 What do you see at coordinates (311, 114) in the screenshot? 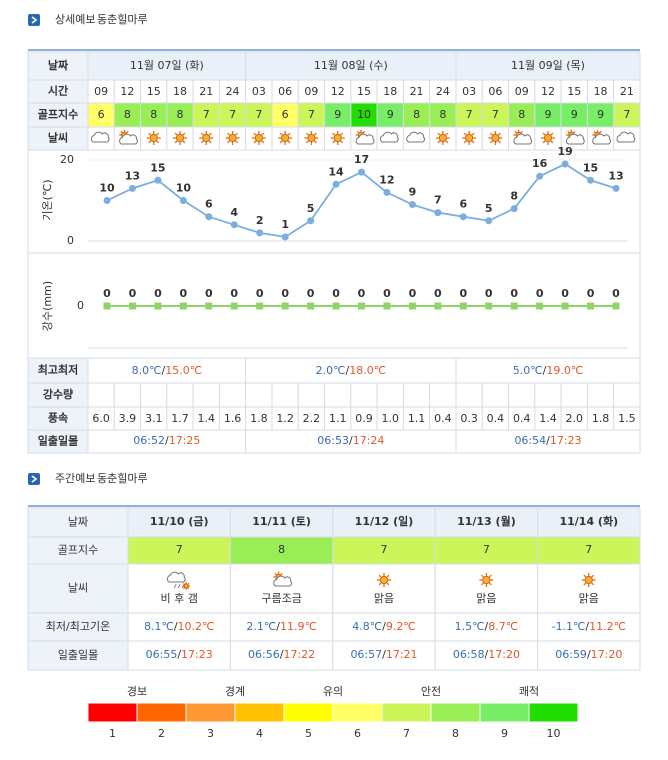
I see `golf-index: 7` at bounding box center [311, 114].